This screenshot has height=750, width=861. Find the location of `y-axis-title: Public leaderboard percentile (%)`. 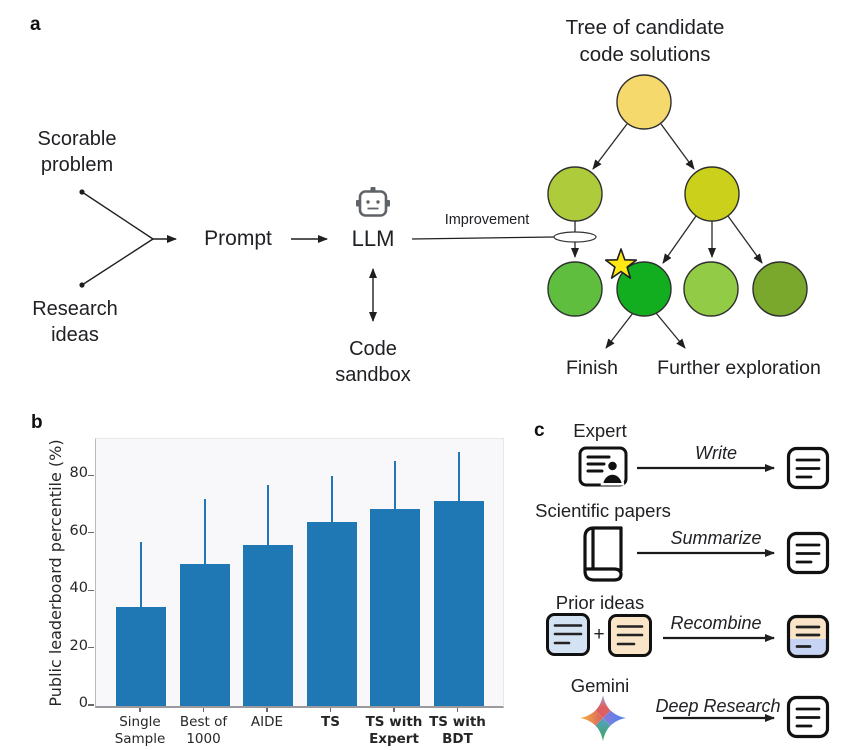

y-axis-title: Public leaderboard percentile (%) is located at coordinates (55, 573).